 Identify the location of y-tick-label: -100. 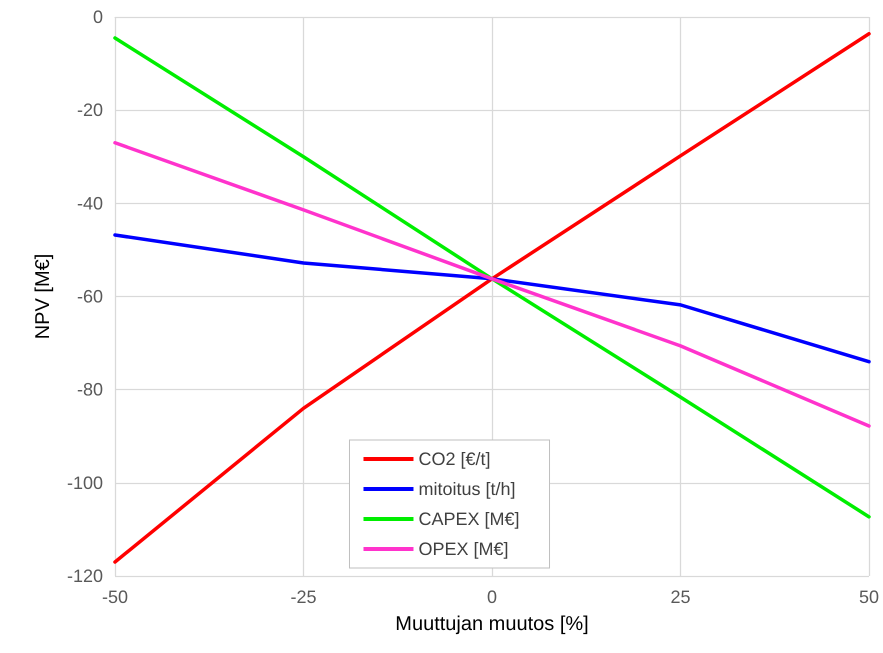
(84, 482).